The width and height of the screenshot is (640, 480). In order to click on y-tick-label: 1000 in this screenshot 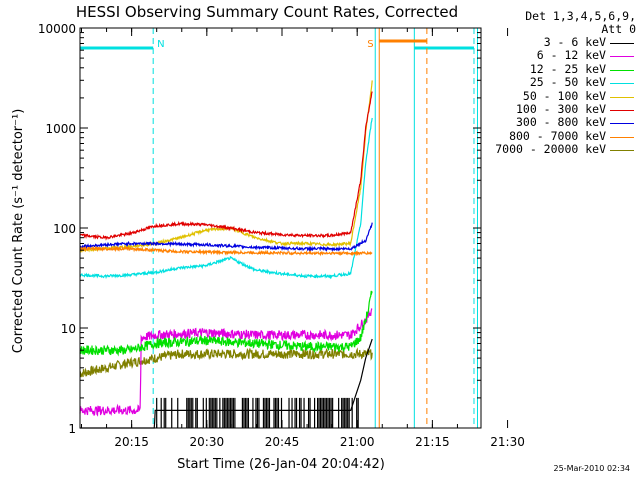, I will do `click(60, 129)`.